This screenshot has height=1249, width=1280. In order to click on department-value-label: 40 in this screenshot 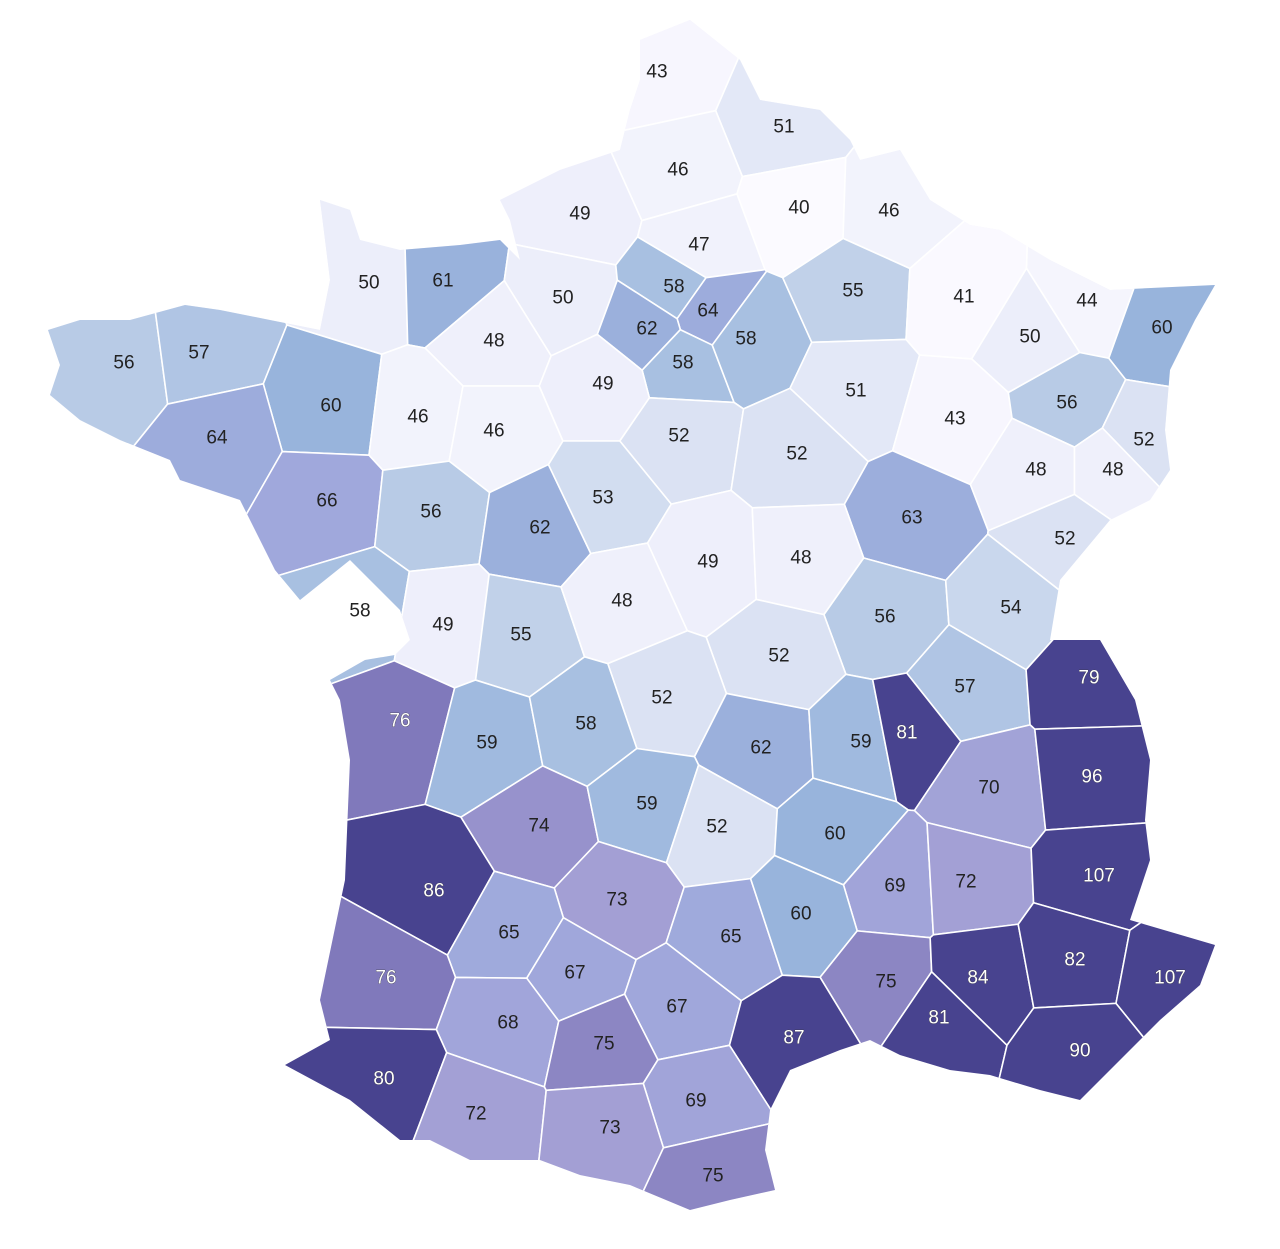, I will do `click(798, 208)`.